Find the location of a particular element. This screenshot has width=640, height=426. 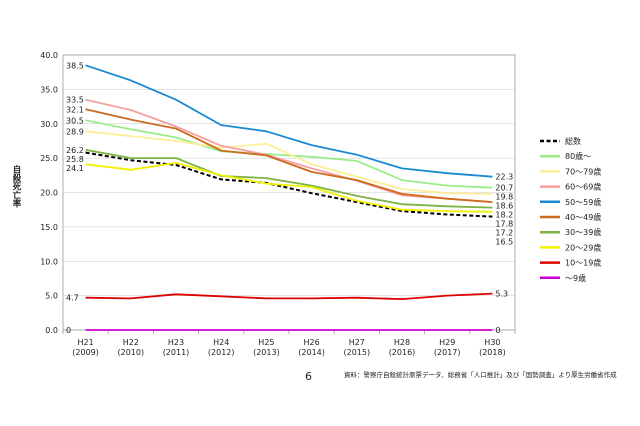

y-tick-label: 25.0 is located at coordinates (49, 158).